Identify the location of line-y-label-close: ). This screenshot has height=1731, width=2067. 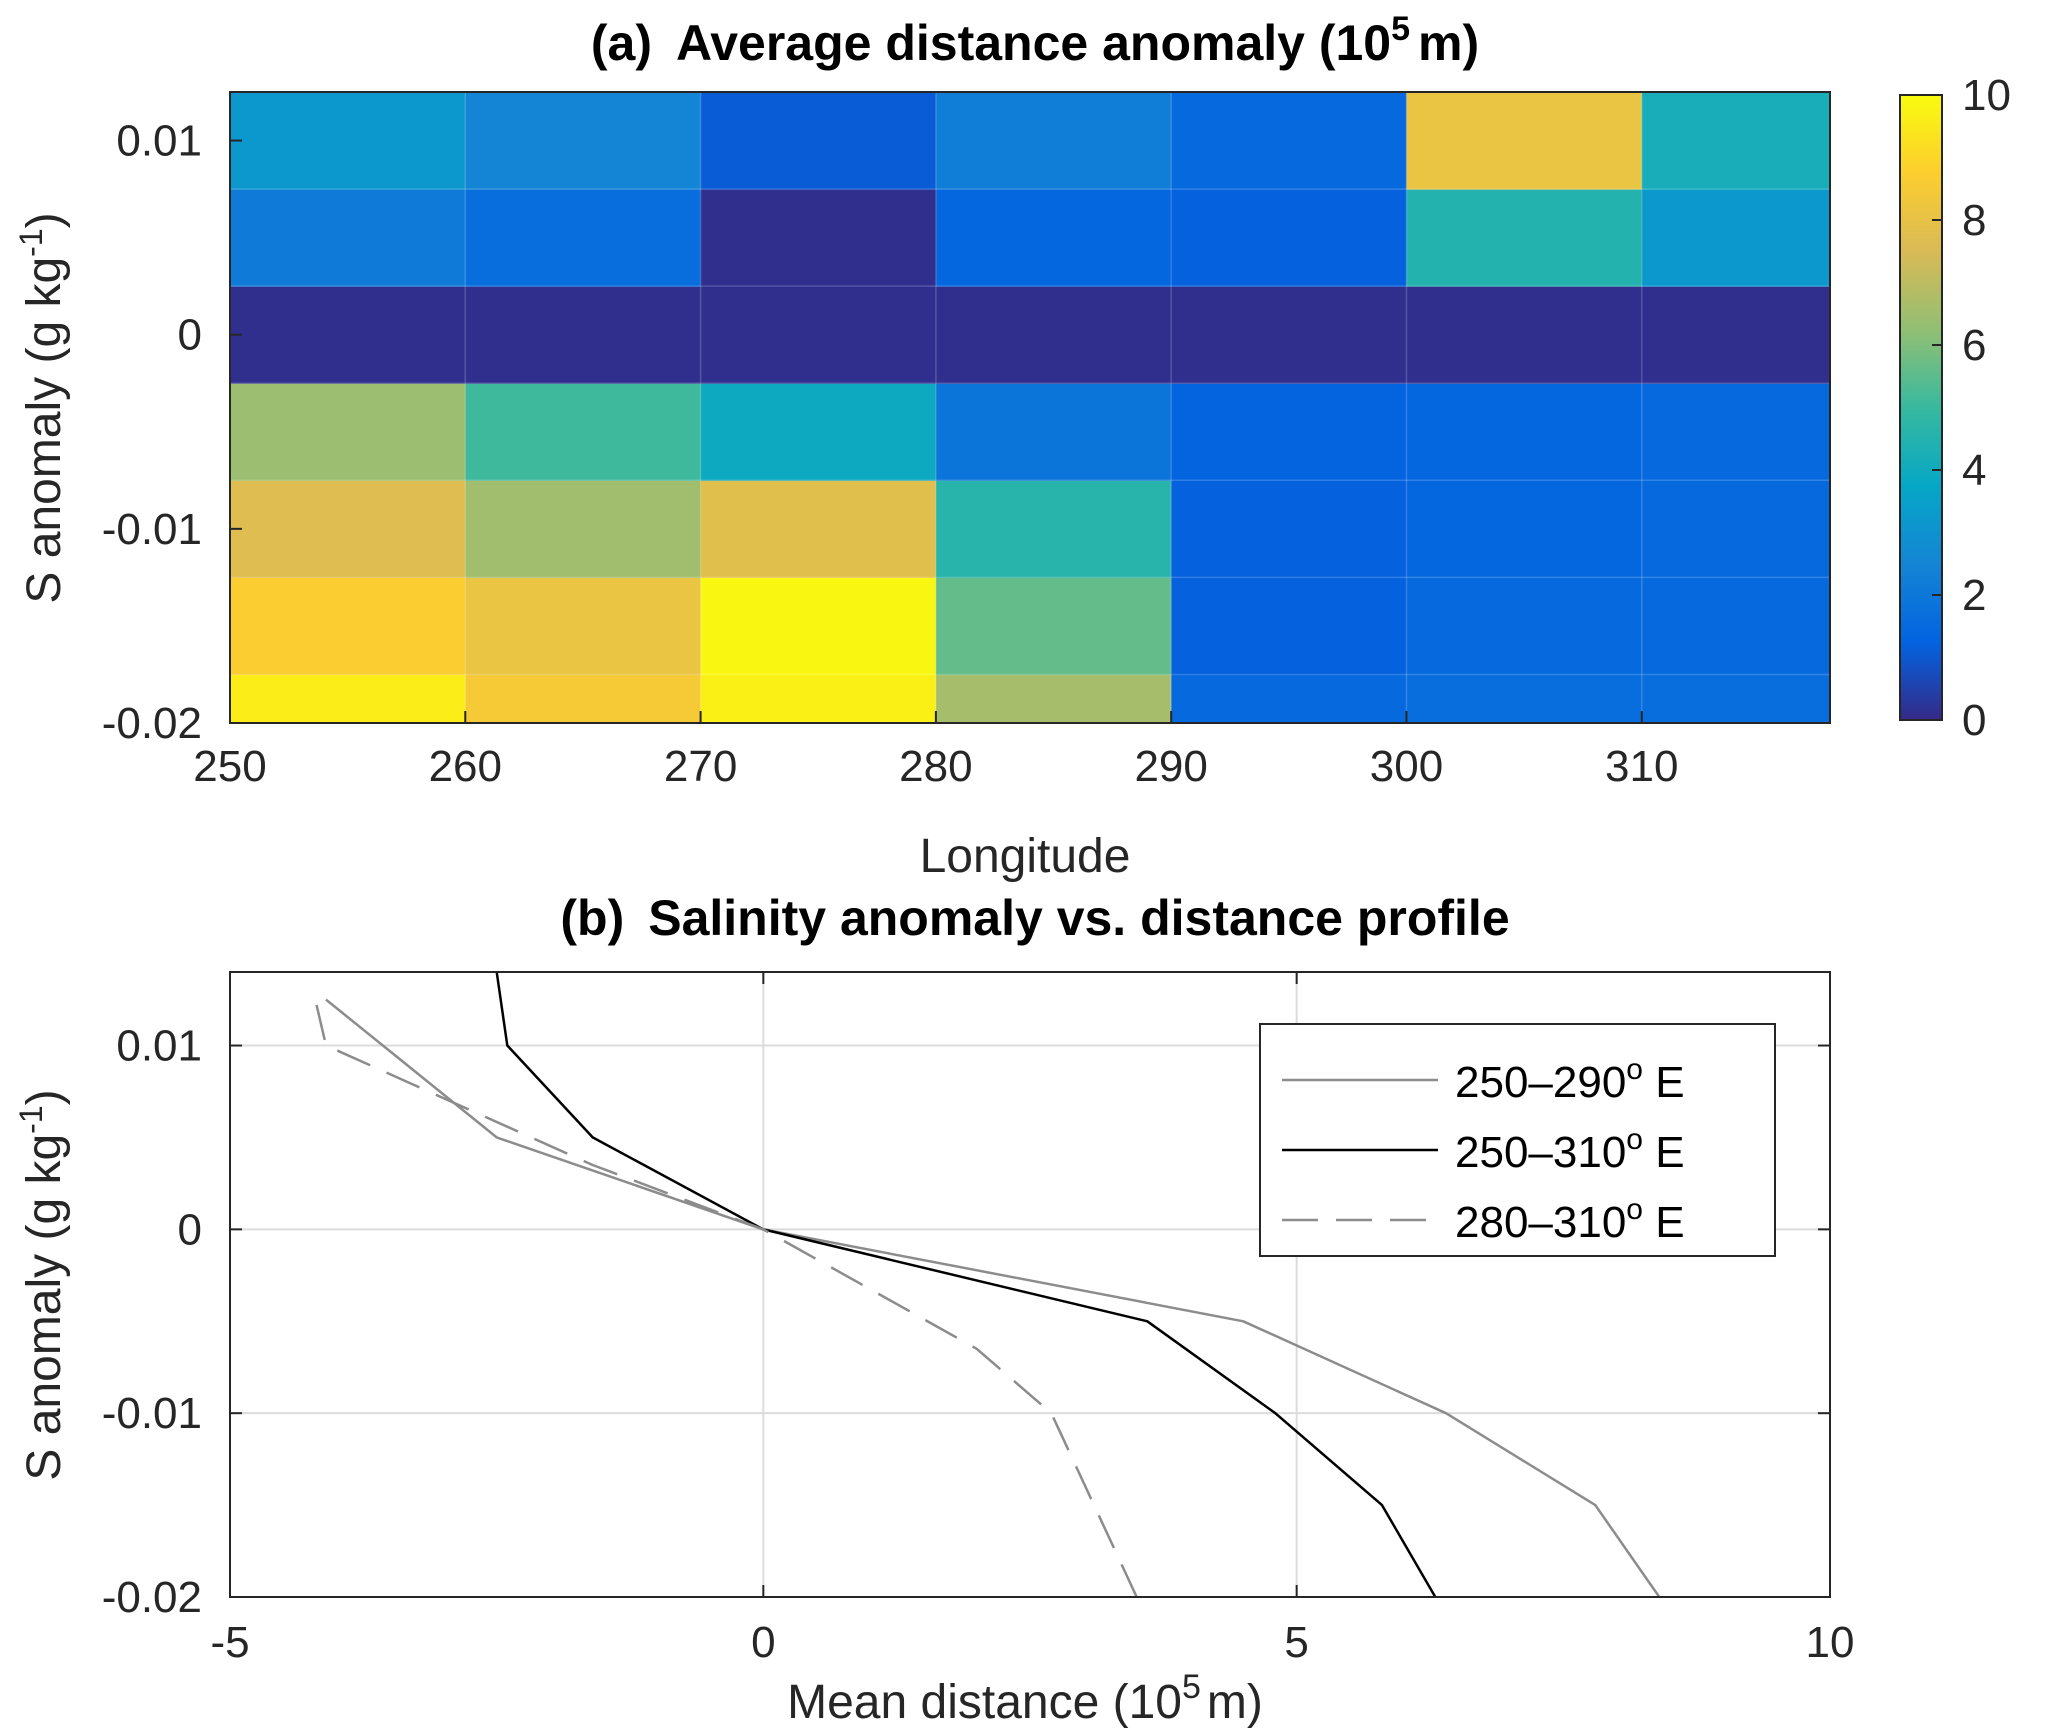
(44, 1097).